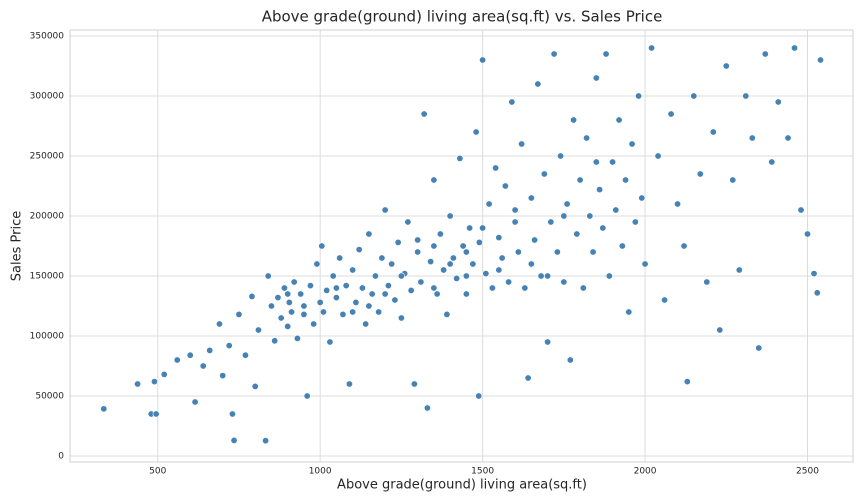 This screenshot has height=504, width=864. Describe the element at coordinates (645, 472) in the screenshot. I see `x-tick-label: 2000` at that location.